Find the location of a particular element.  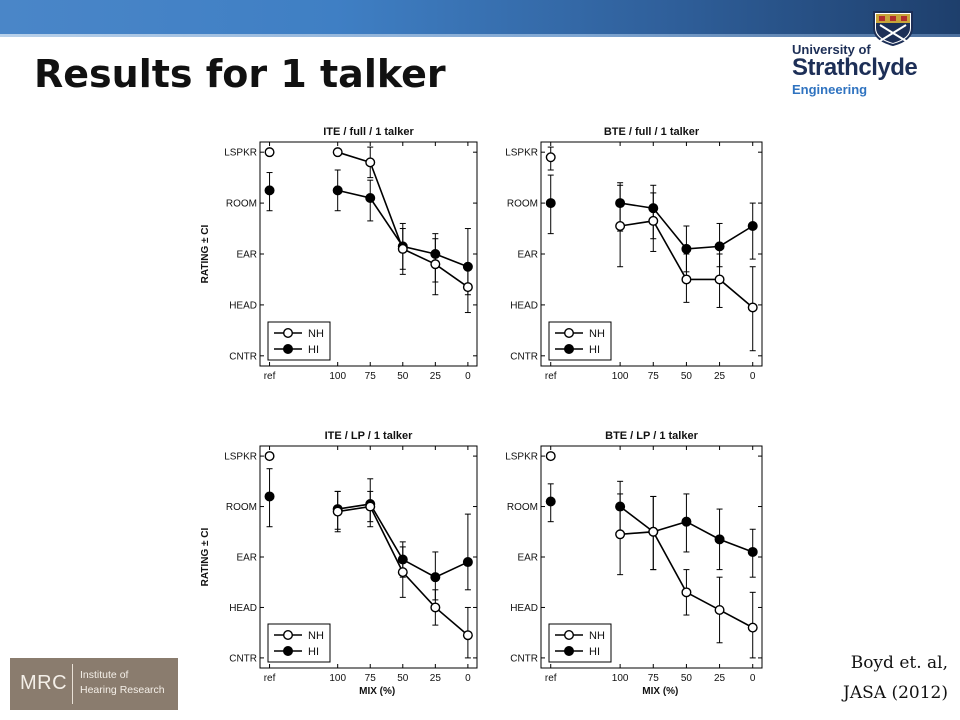

chart-title: BTE / LP / 1 talker is located at coordinates (651, 436).